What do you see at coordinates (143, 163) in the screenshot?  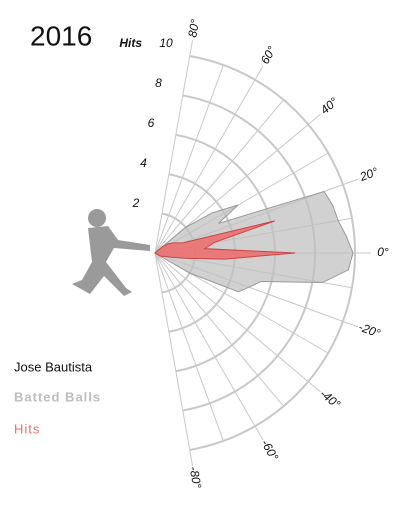 I see `r-tick-label: 4` at bounding box center [143, 163].